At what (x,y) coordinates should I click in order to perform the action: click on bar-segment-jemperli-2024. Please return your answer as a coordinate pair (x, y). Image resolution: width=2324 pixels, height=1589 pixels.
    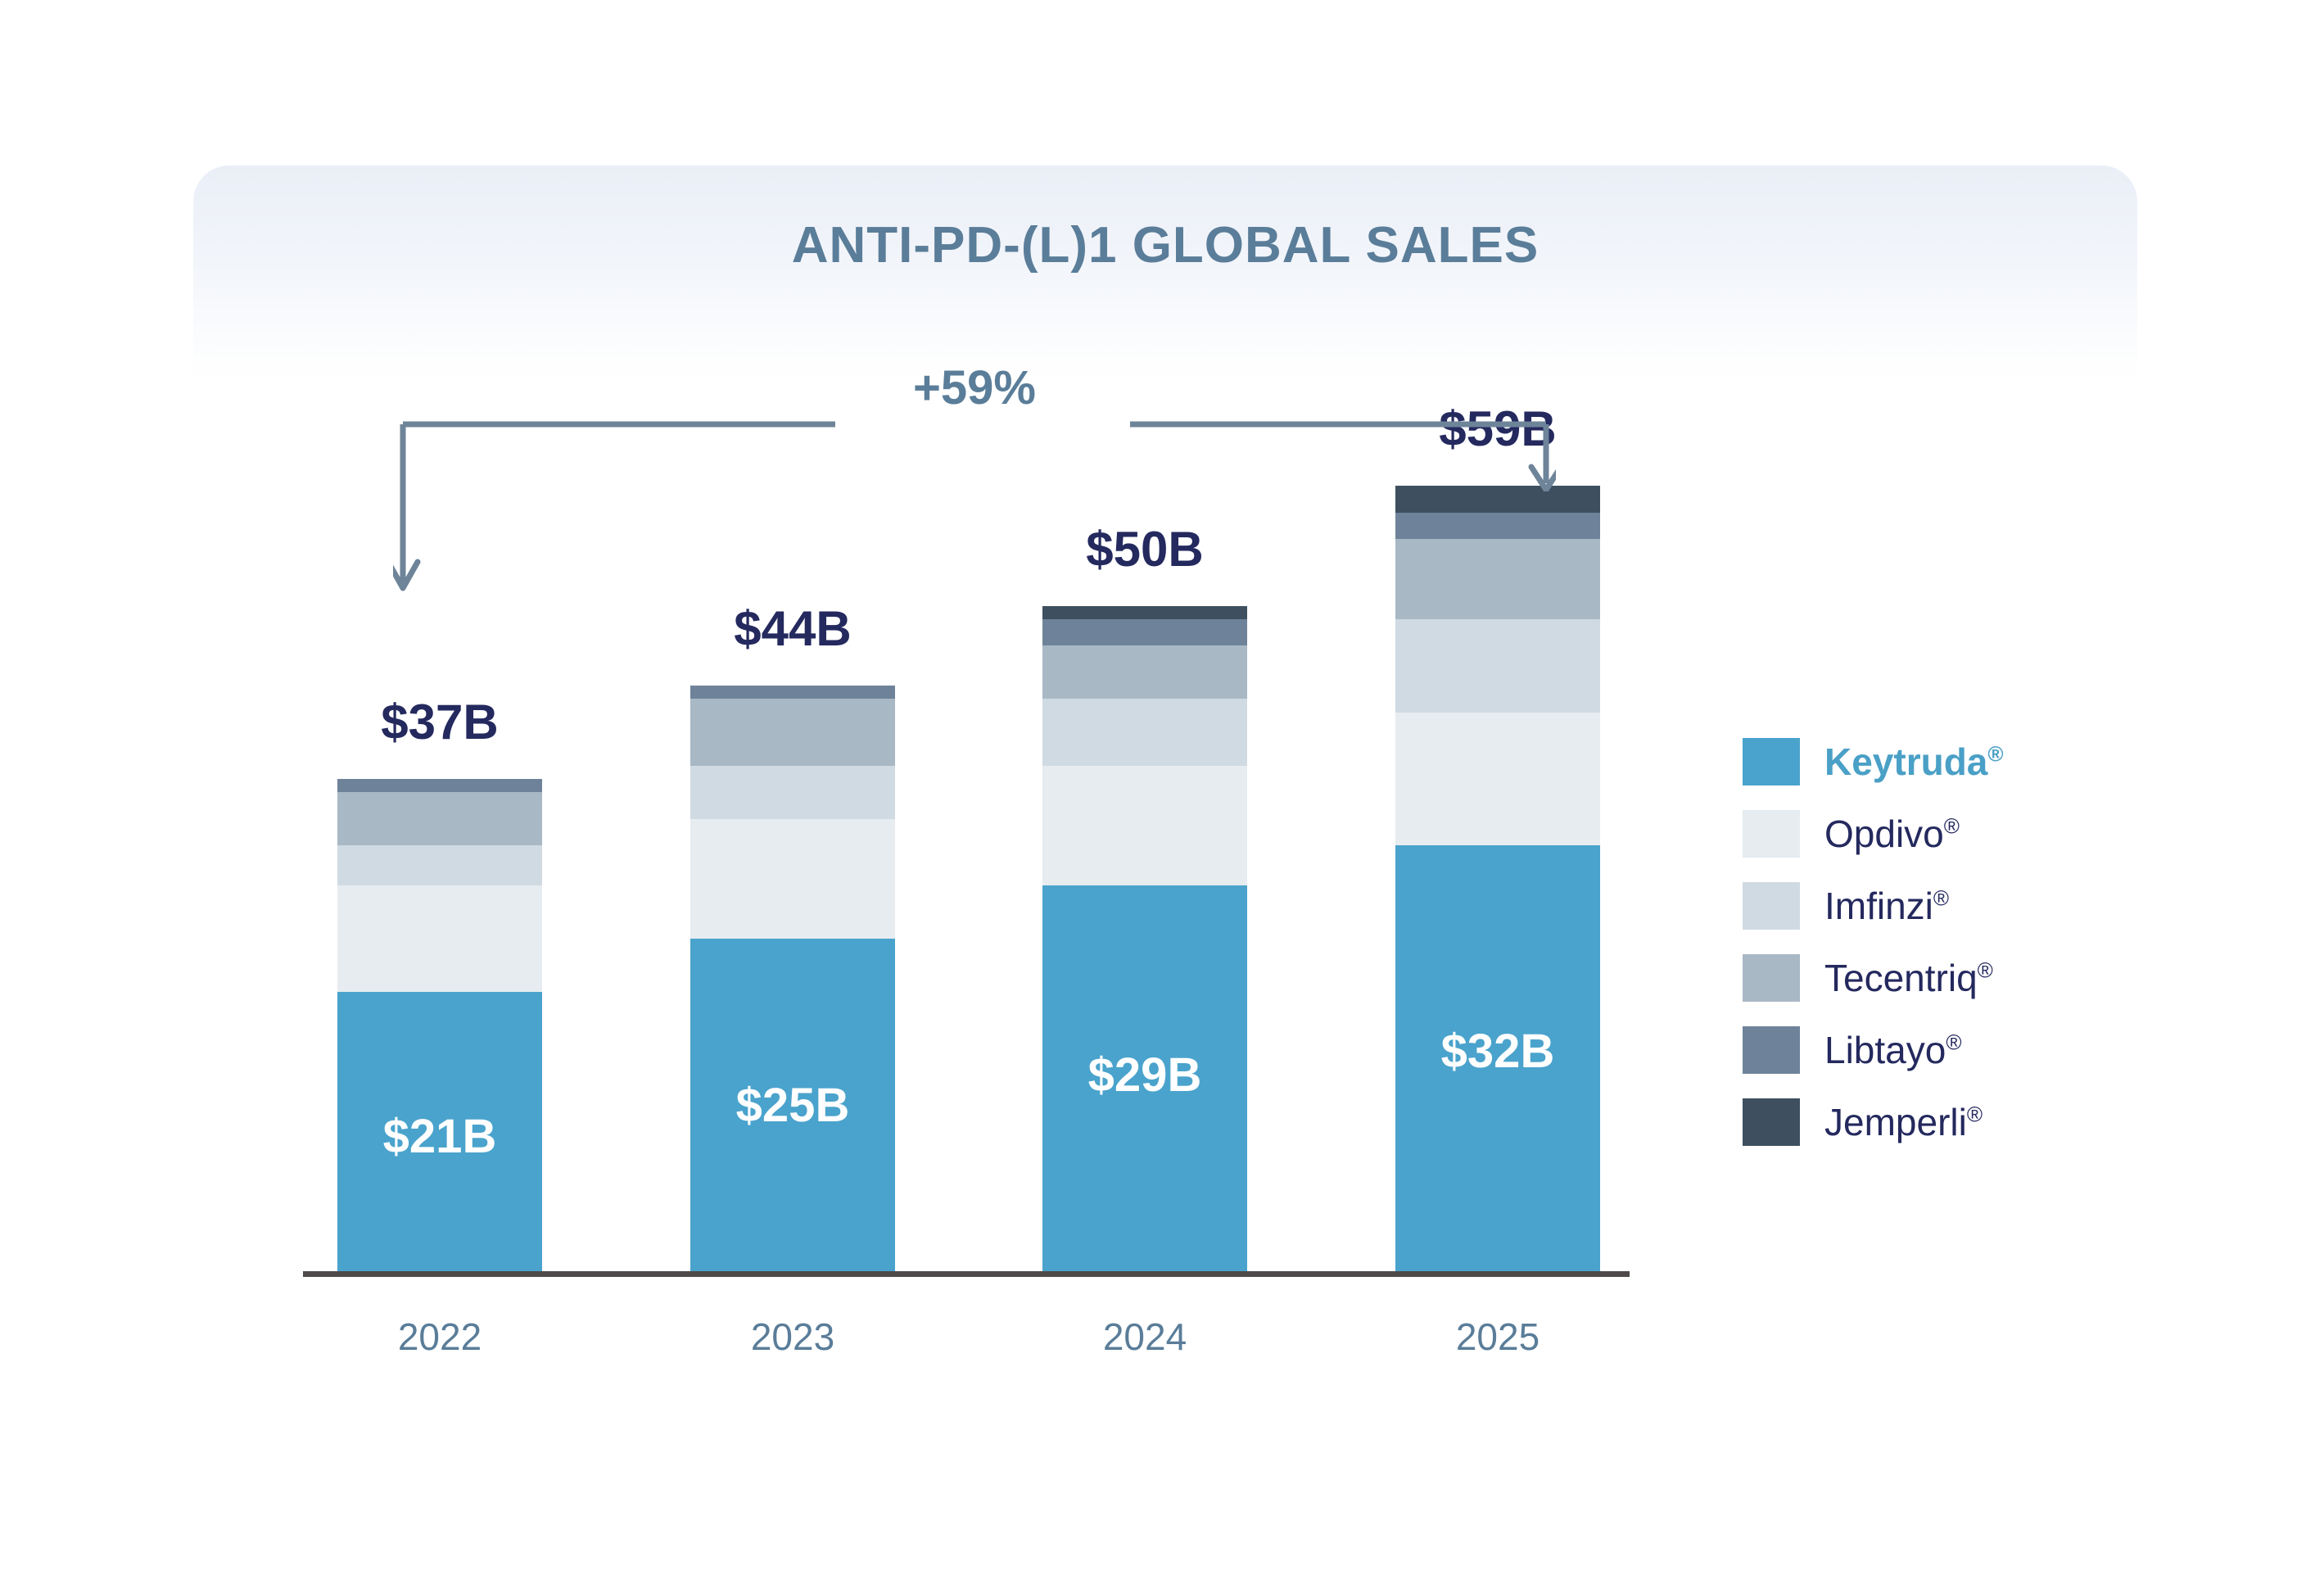
    Looking at the image, I should click on (1144, 612).